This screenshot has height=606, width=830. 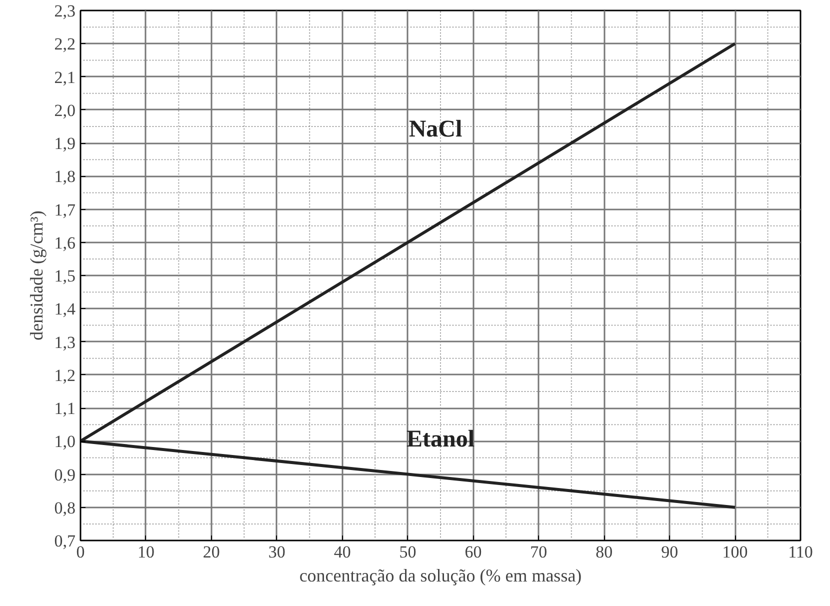 I want to click on x-tick-label: 0, so click(x=80, y=552).